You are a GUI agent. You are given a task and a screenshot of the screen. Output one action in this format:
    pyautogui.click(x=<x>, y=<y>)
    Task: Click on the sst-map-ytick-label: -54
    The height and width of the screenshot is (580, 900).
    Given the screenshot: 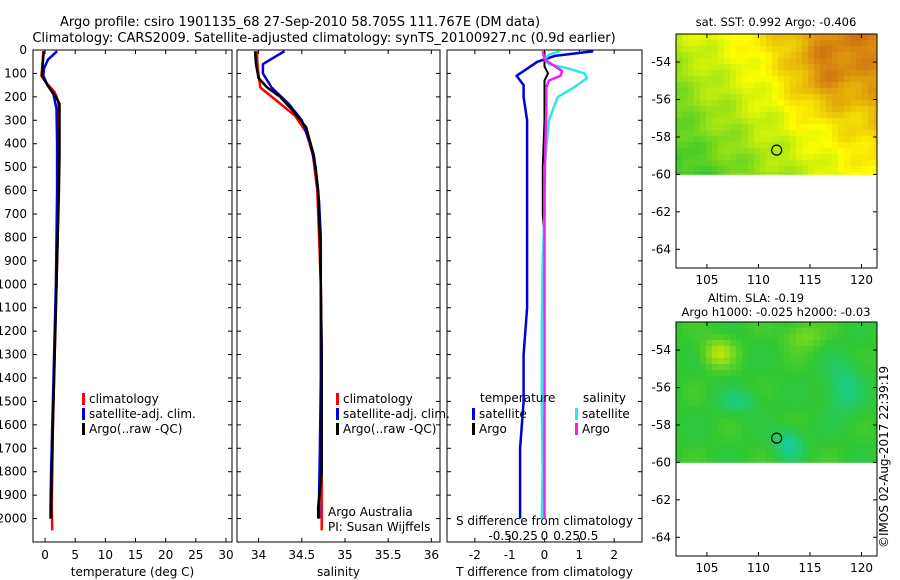 What is the action you would take?
    pyautogui.click(x=661, y=62)
    